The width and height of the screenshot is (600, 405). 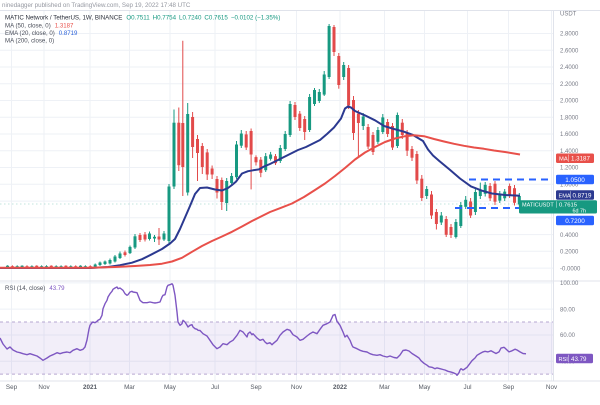 I want to click on svg-text: 0.2000, so click(x=569, y=253).